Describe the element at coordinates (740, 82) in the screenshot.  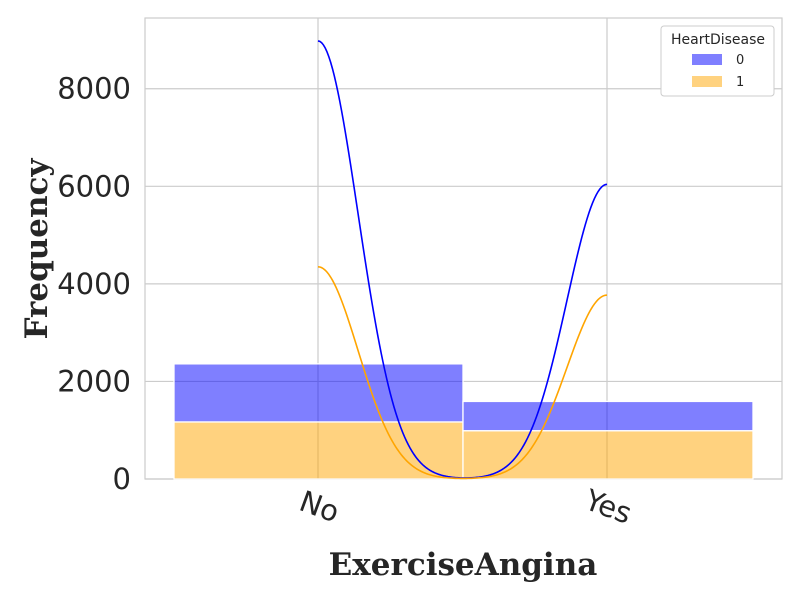
I see `legend-label-1: 1` at that location.